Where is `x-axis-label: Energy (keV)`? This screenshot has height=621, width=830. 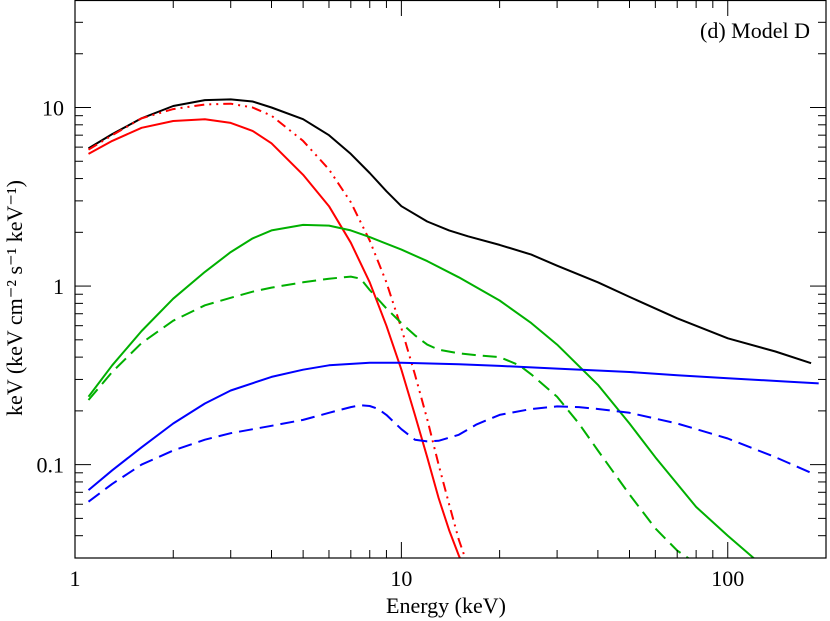 x-axis-label: Energy (keV) is located at coordinates (446, 605).